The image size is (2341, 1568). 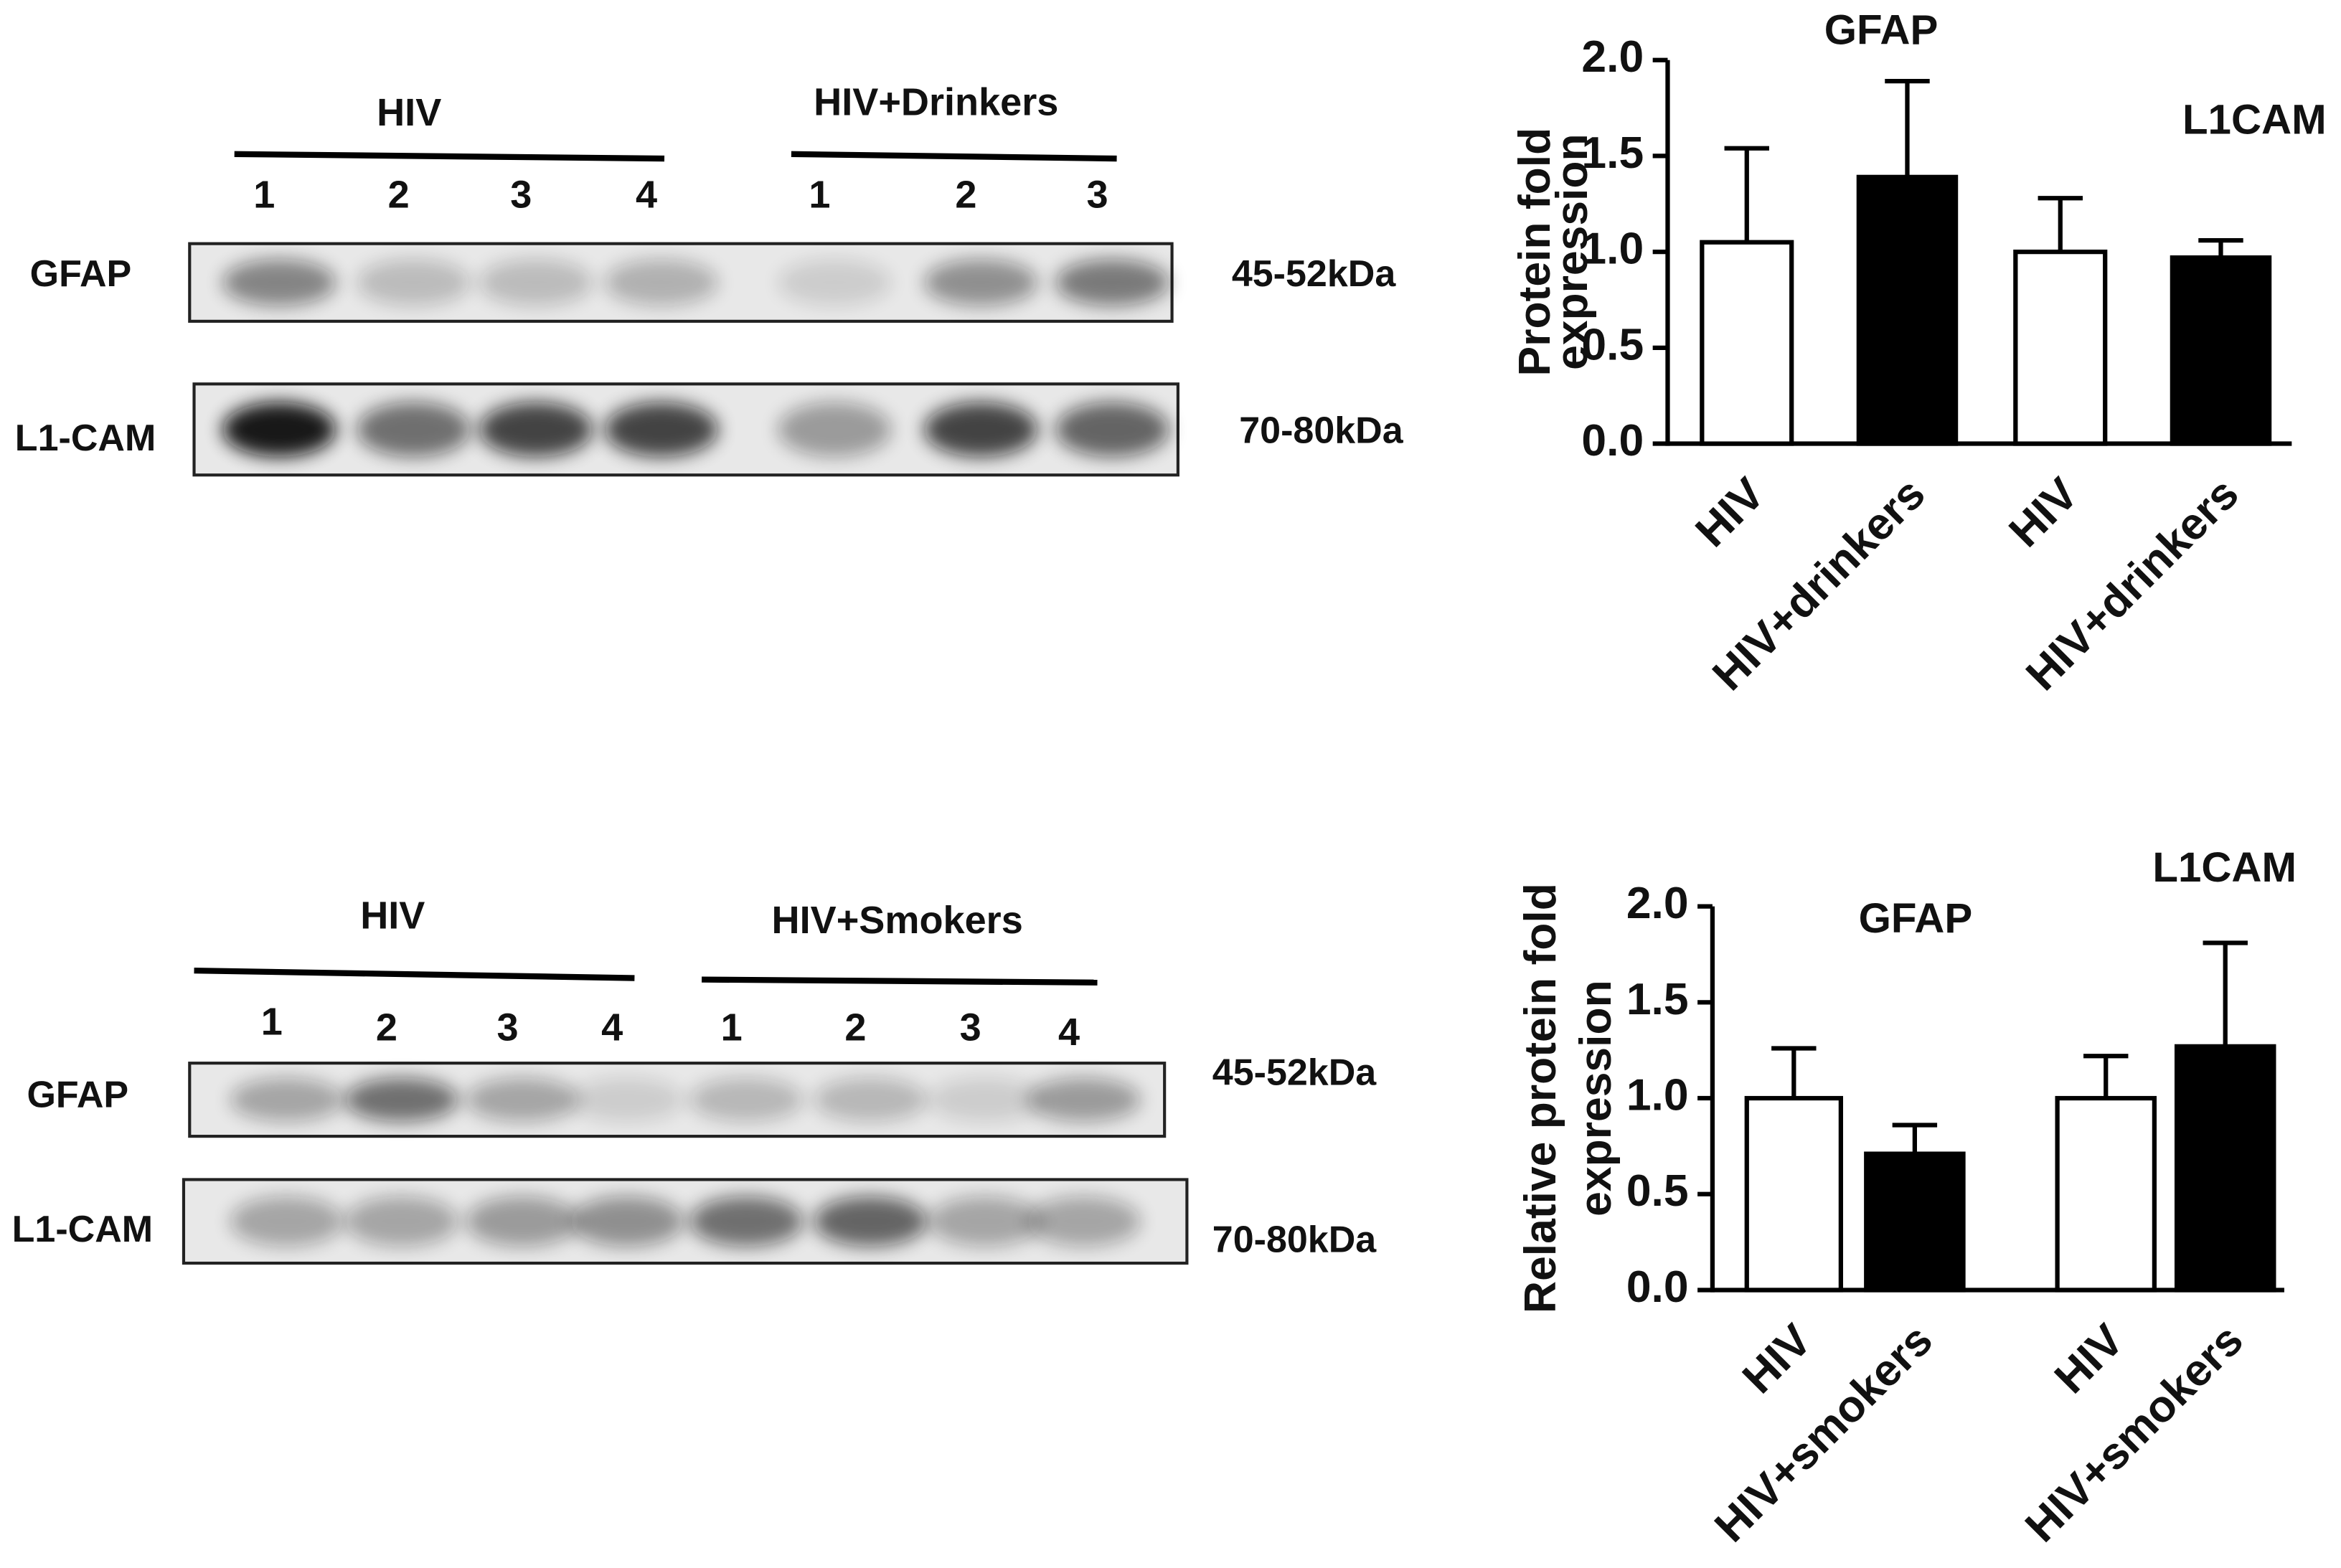 What do you see at coordinates (897, 921) in the screenshot?
I see `group-label: HIV+Smokers` at bounding box center [897, 921].